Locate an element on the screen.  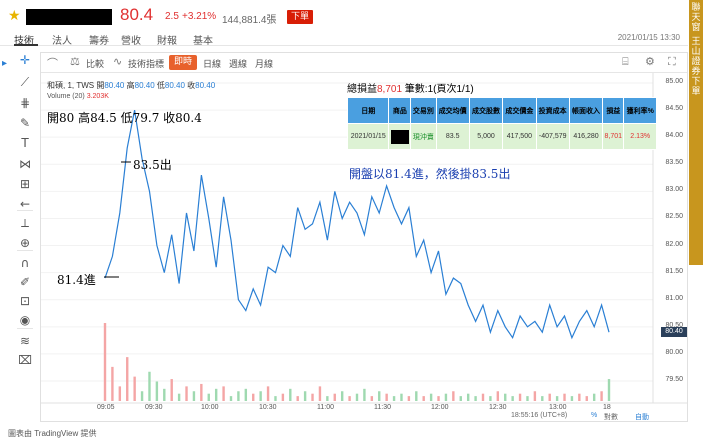
legend-low-label: 低 is located at coordinates (160, 85).